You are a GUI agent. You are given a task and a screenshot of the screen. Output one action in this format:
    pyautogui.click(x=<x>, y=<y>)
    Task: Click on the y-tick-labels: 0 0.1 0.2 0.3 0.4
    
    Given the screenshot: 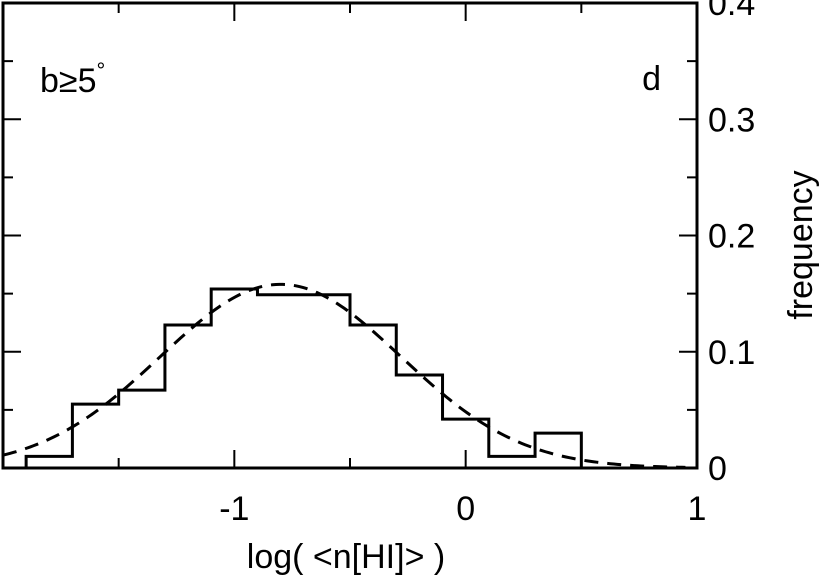 What is the action you would take?
    pyautogui.click(x=731, y=244)
    